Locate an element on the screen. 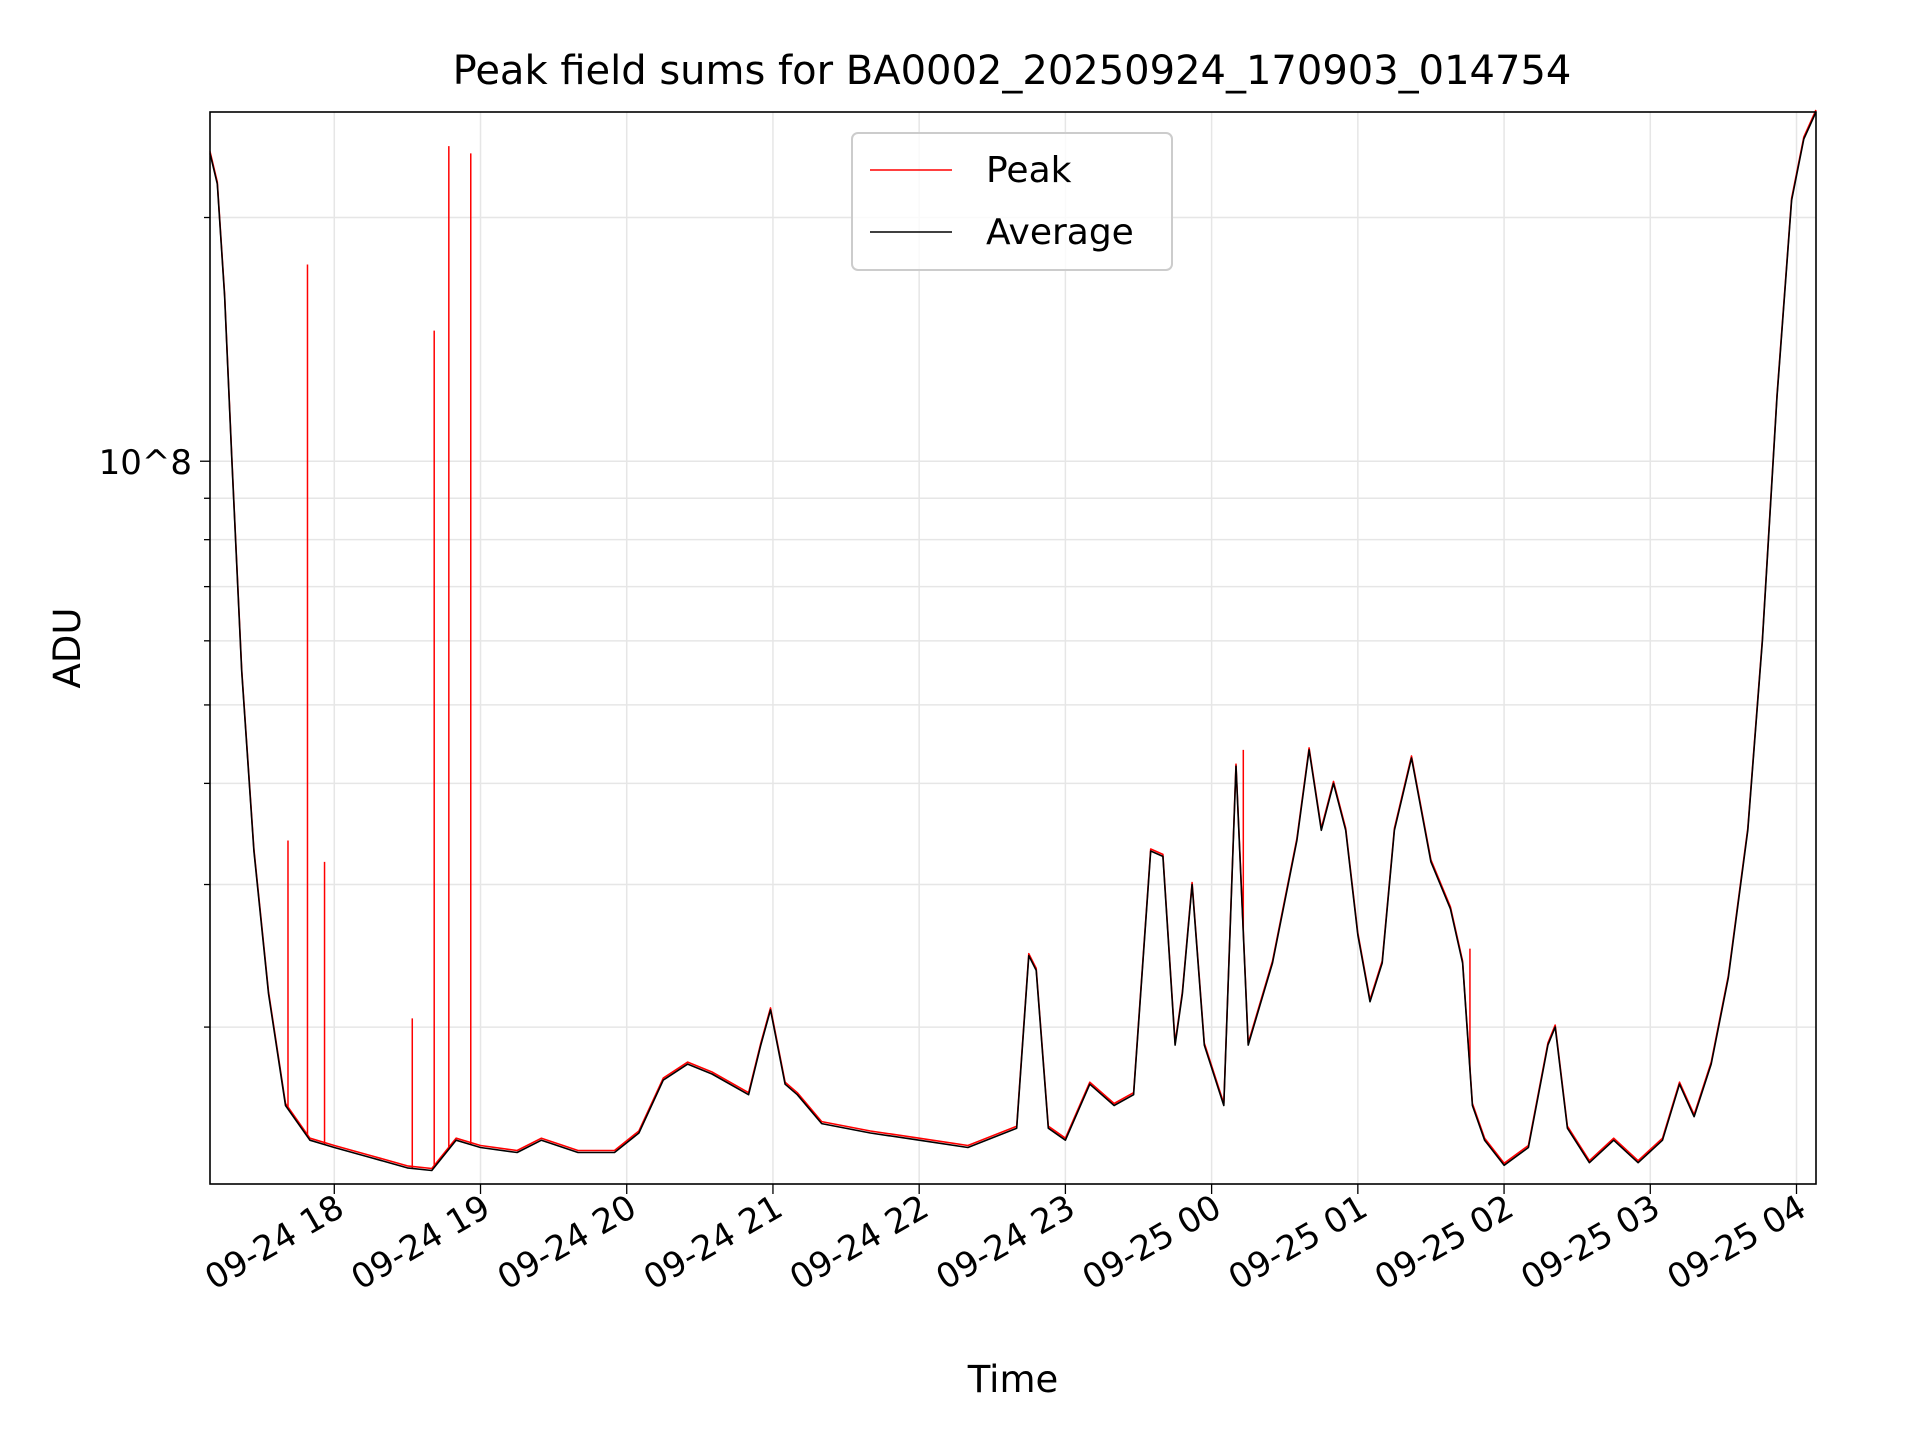 The height and width of the screenshot is (1440, 1920). legend-label-peak: Peak is located at coordinates (1029, 170).